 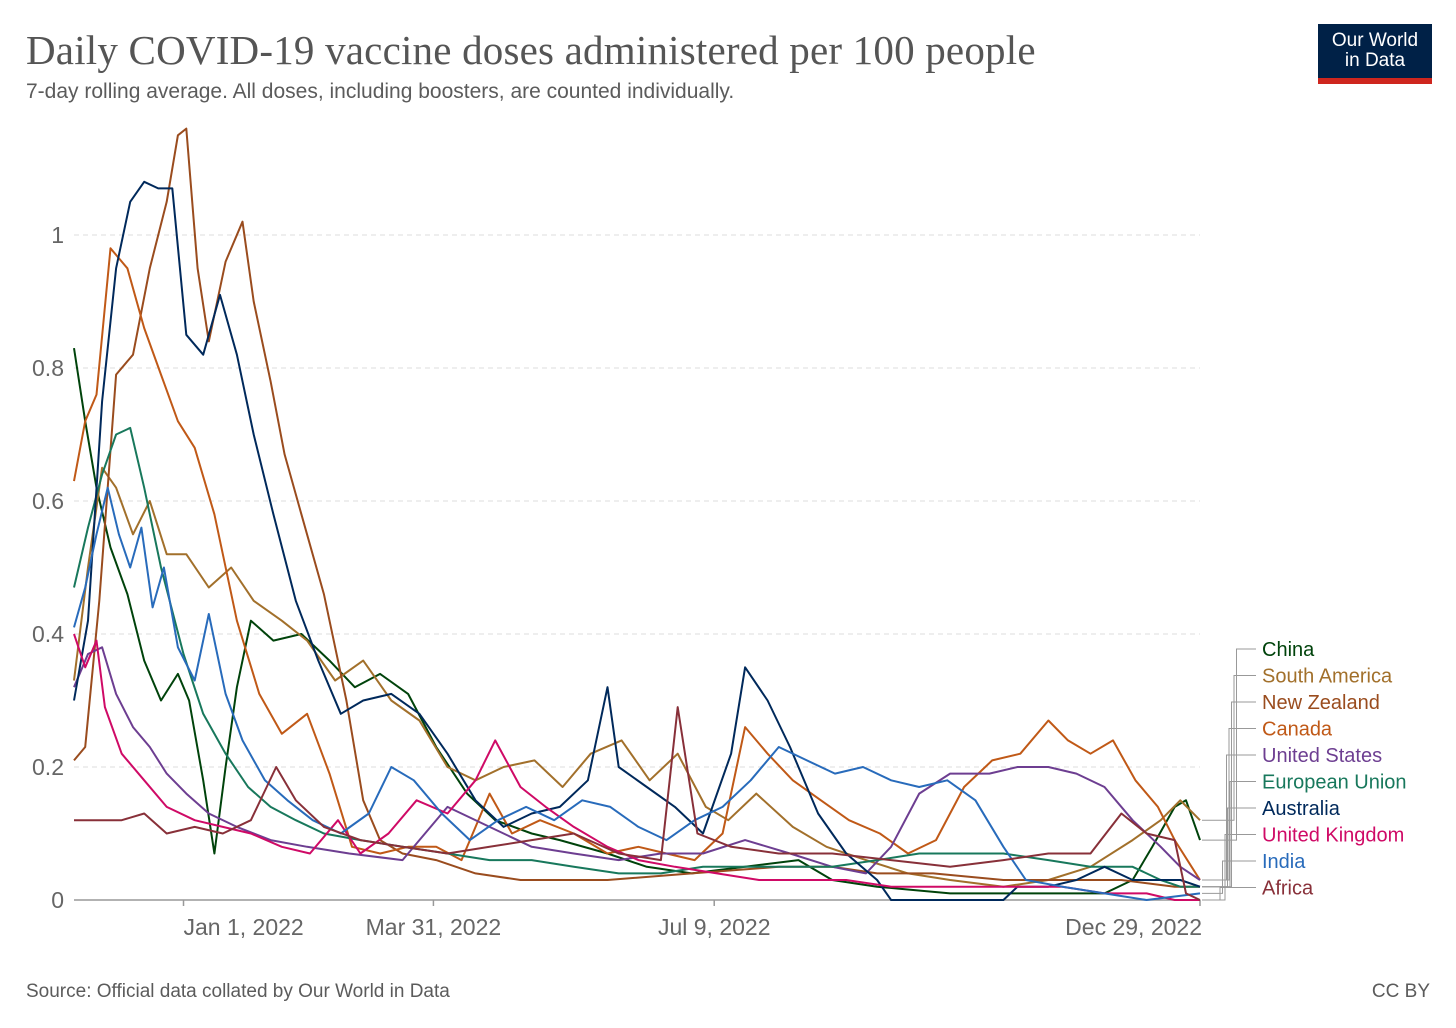 I want to click on logo-line-2: in Data, so click(x=1375, y=60).